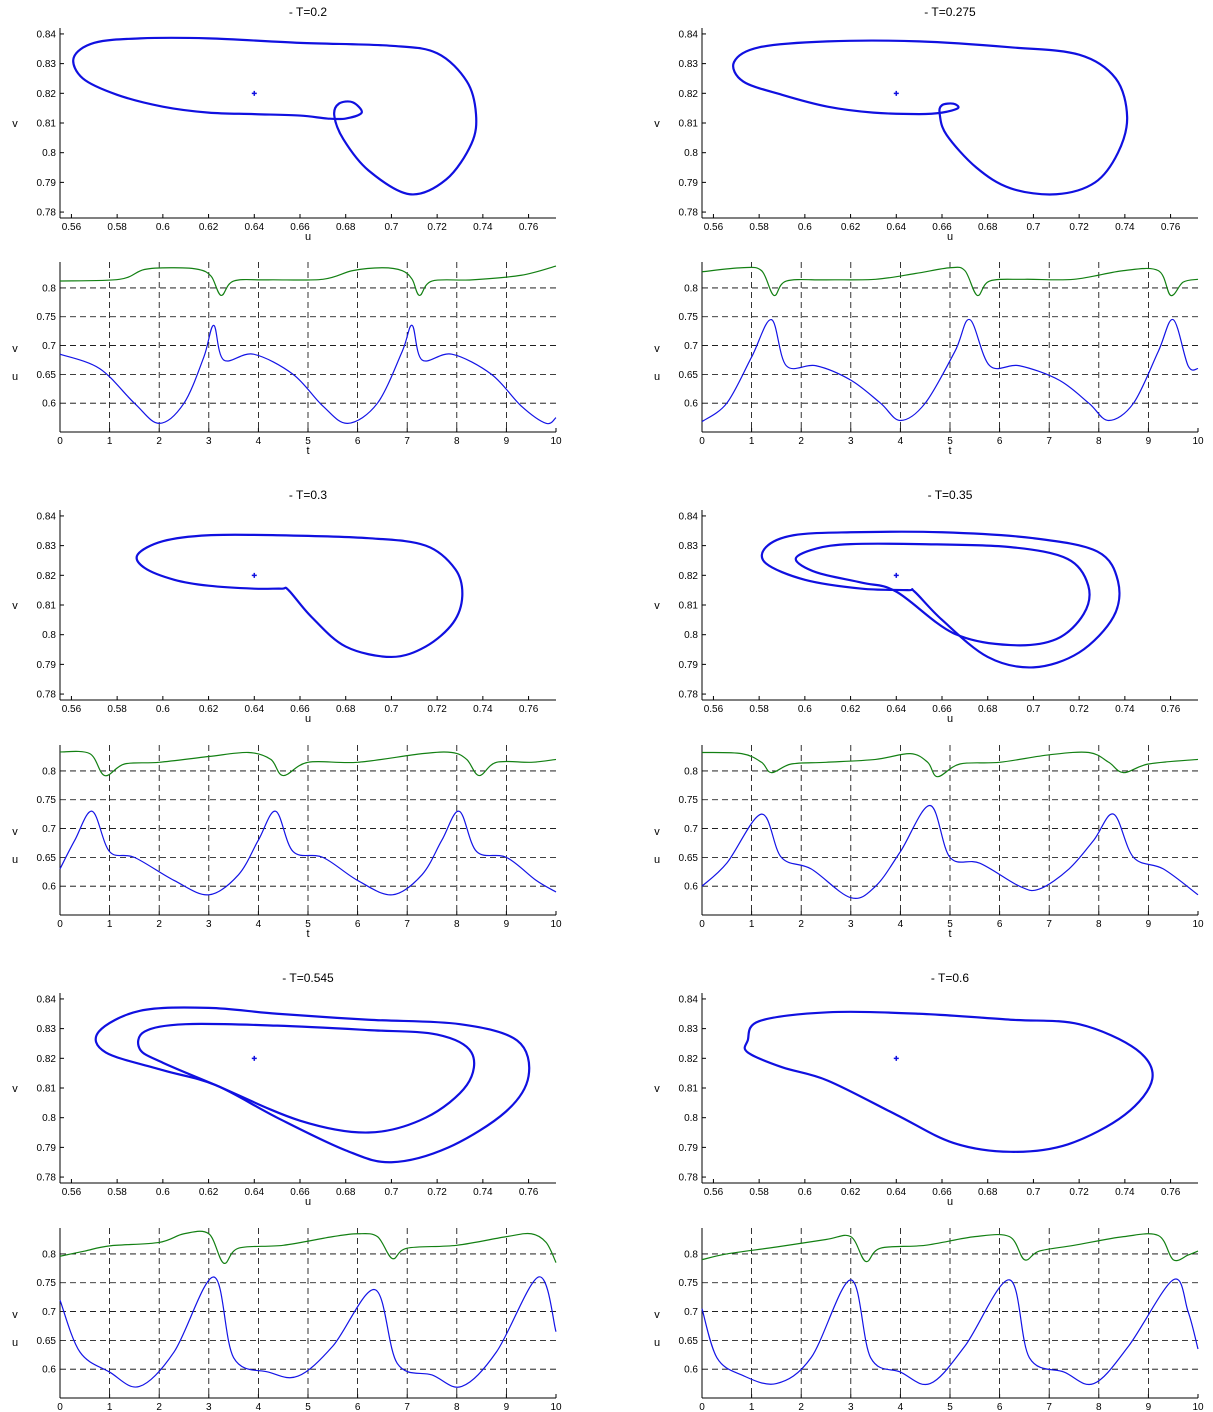 The width and height of the screenshot is (1213, 1412). Describe the element at coordinates (950, 978) in the screenshot. I see `chart-title: - T=0.6` at that location.